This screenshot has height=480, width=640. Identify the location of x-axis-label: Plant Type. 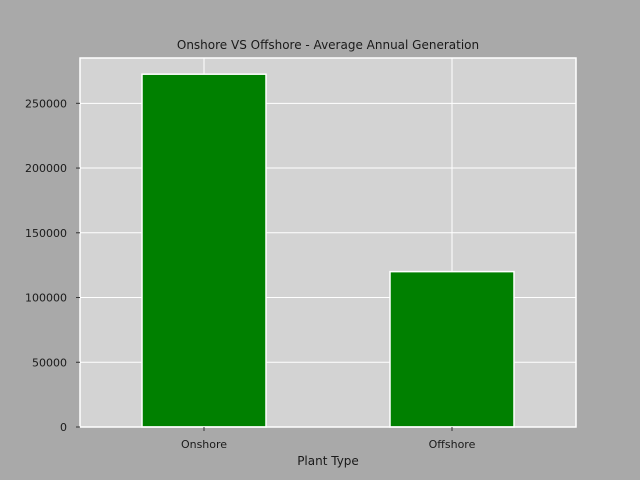
(328, 461).